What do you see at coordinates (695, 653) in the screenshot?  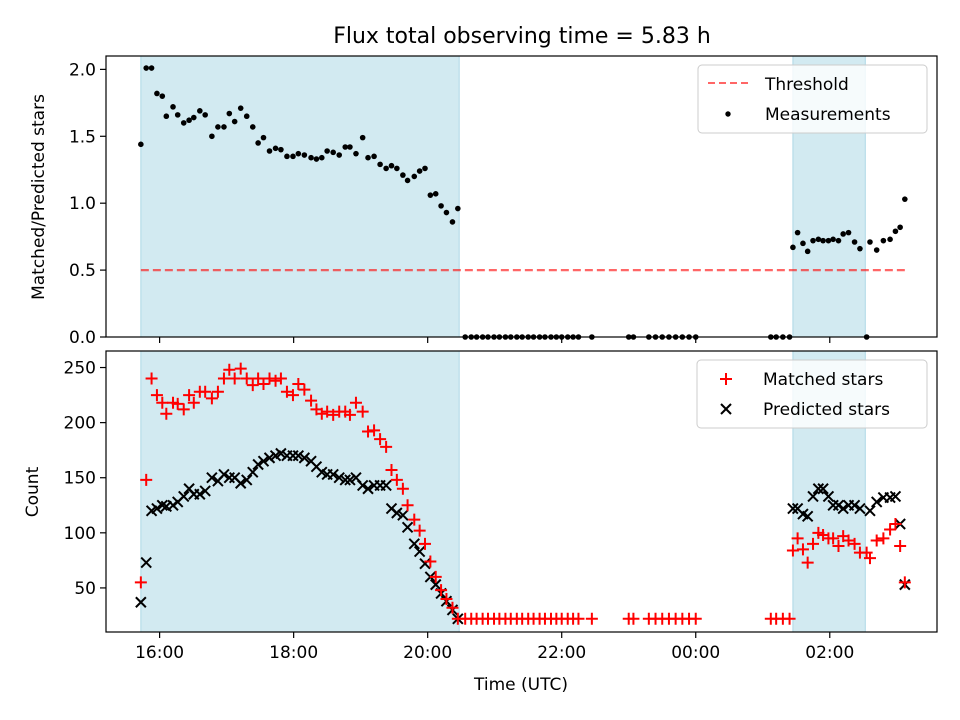 I see `xtick-label-4: 00:00` at bounding box center [695, 653].